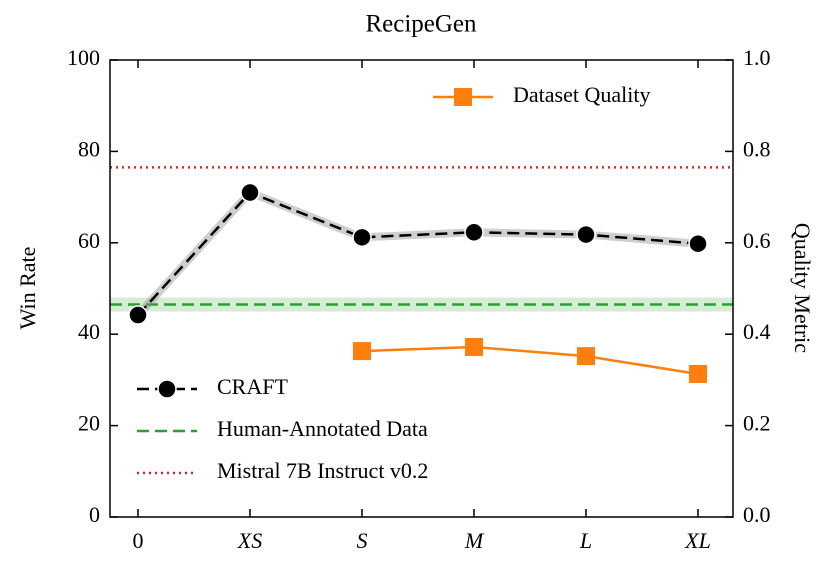 The height and width of the screenshot is (567, 829). I want to click on y2-axis-label: Quality Metric, so click(802, 288).